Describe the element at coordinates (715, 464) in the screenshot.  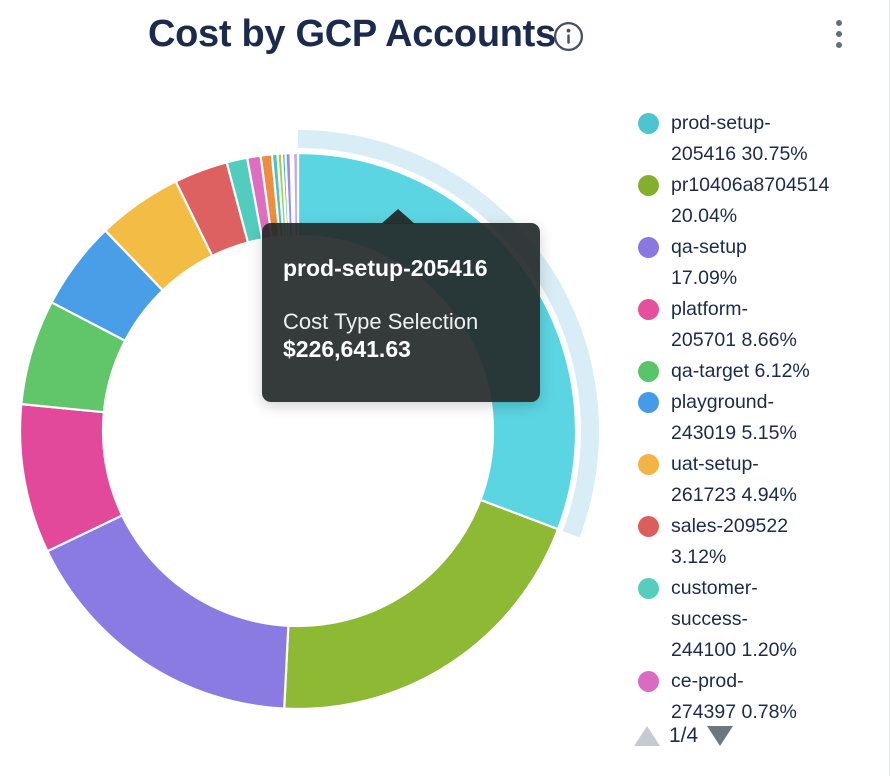
I see `legend-label-line: uat-setup-` at that location.